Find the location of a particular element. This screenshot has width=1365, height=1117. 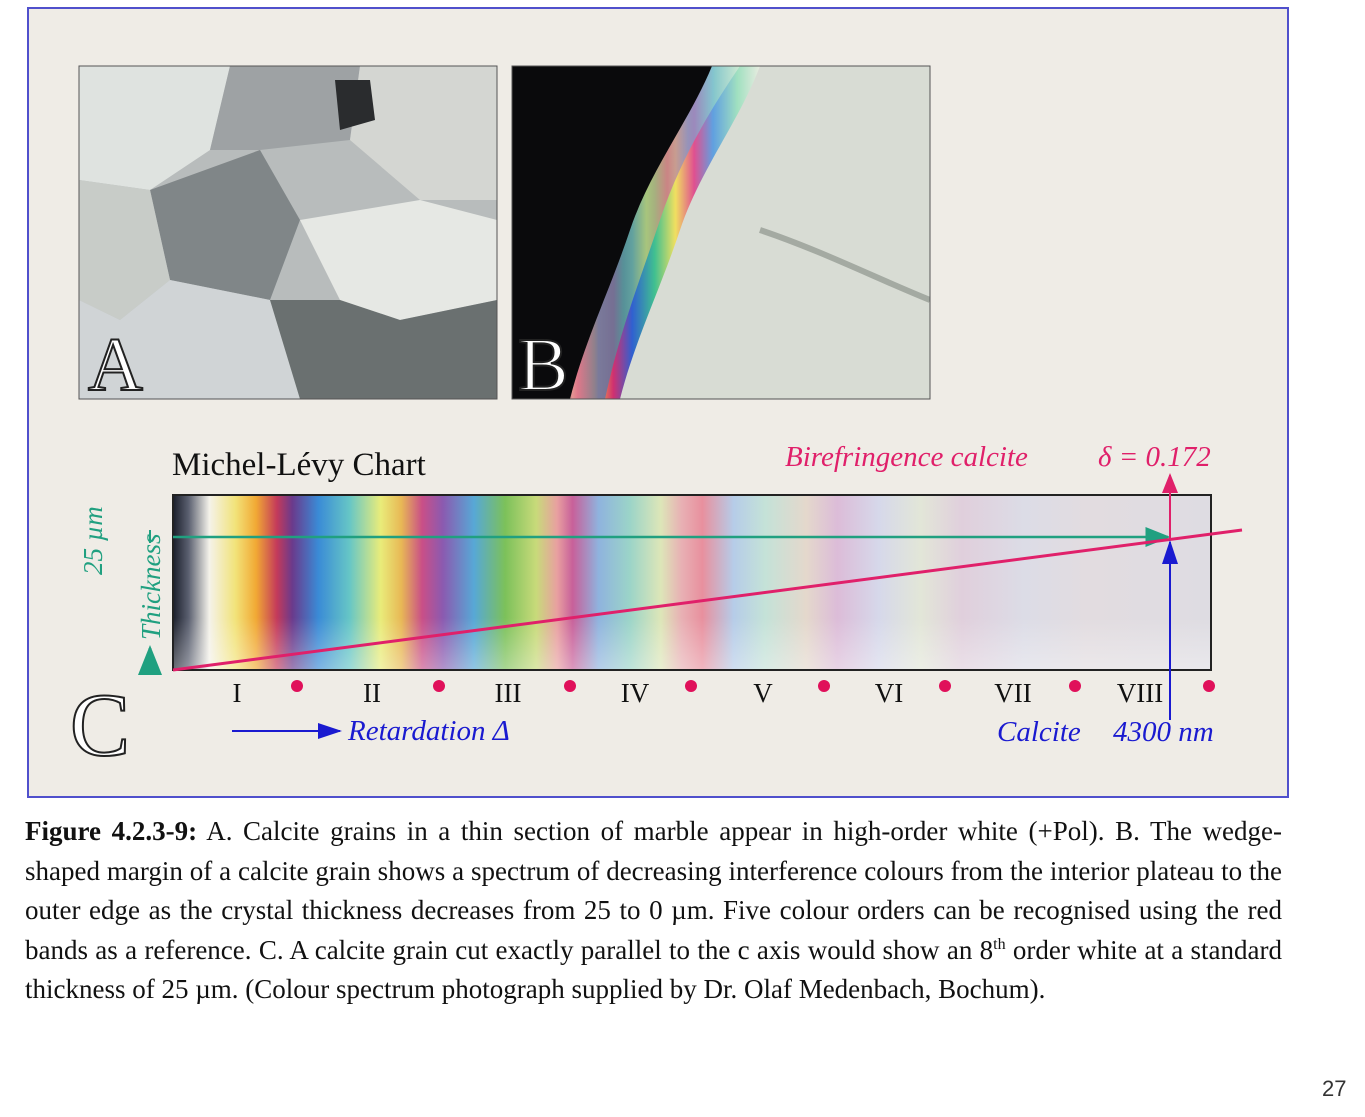

spectrum-border is located at coordinates (692, 582).